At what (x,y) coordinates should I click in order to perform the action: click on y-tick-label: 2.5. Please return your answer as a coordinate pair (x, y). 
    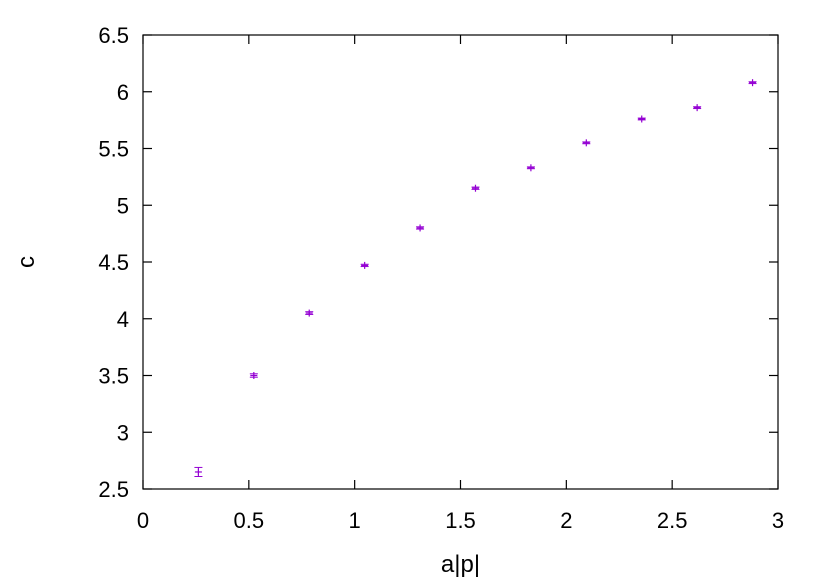
    Looking at the image, I should click on (113, 489).